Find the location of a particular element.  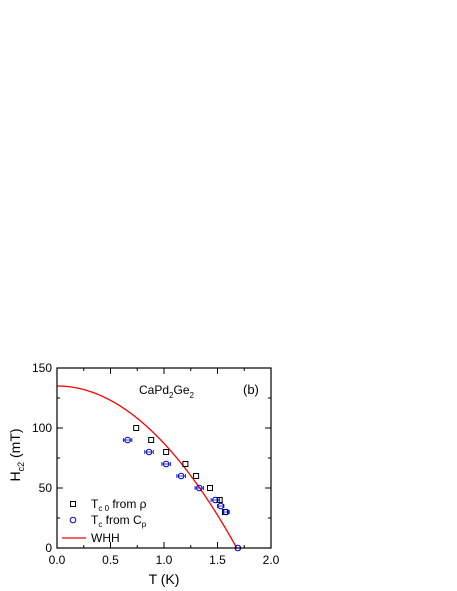

whh-curve-layer is located at coordinates (147, 467).